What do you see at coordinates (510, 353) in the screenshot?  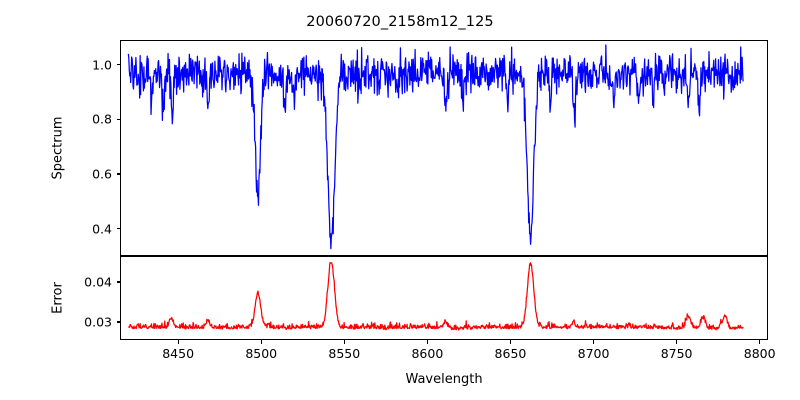 I see `x-tick-label: 8650` at bounding box center [510, 353].